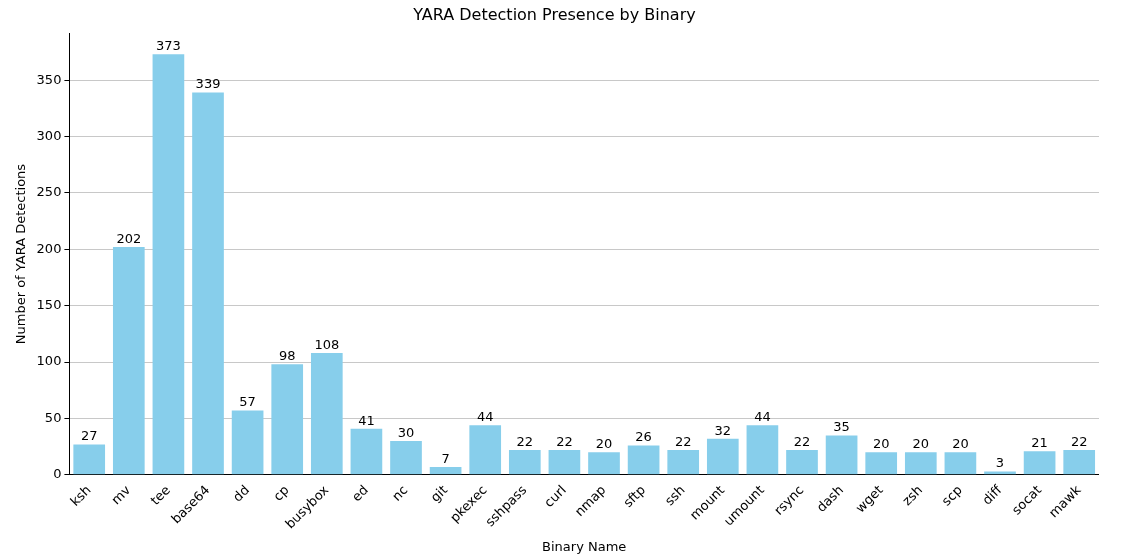 The height and width of the screenshot is (559, 1129). Describe the element at coordinates (21, 254) in the screenshot. I see `y-axis-title: Number of YARA Detections` at that location.